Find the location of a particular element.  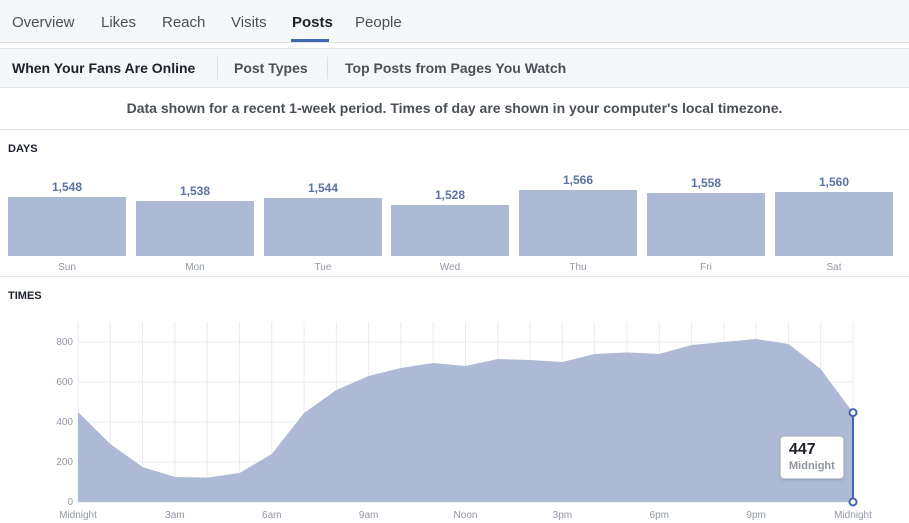

day-label: Fri is located at coordinates (706, 267).